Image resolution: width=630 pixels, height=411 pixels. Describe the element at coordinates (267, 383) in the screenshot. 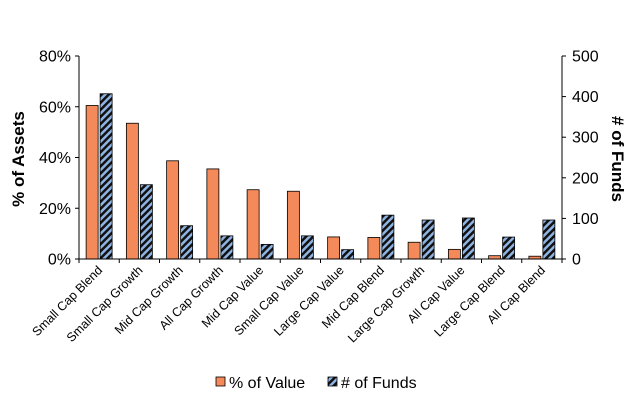

I see `legend-label-value: % of Value` at that location.